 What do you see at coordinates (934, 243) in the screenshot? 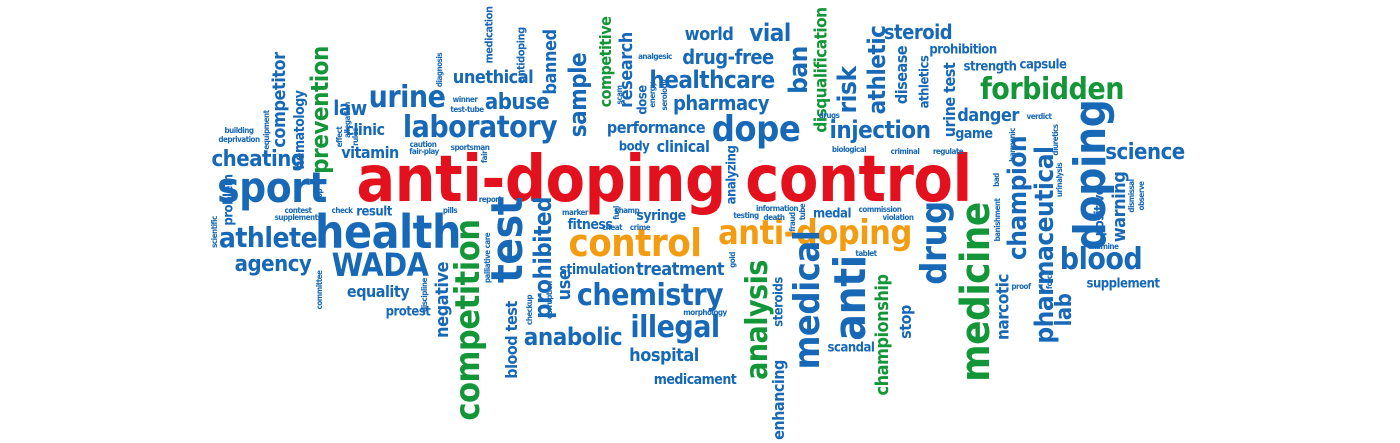
I see `word-drug: drug` at bounding box center [934, 243].